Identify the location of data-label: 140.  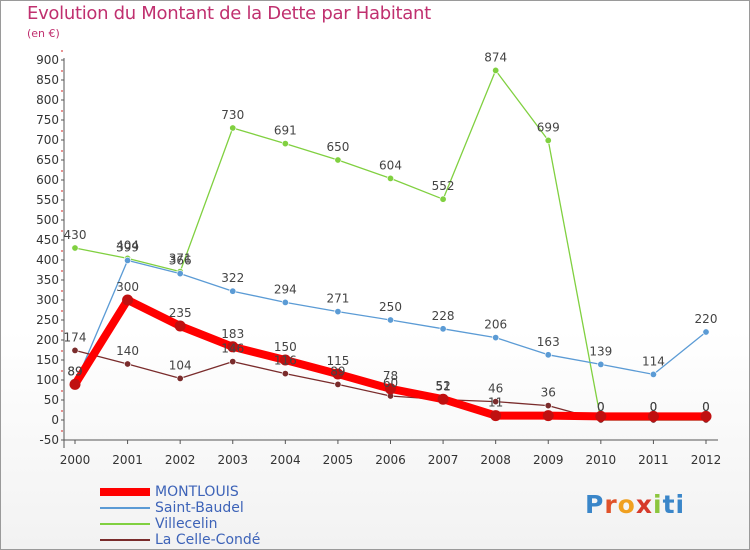
(127, 351).